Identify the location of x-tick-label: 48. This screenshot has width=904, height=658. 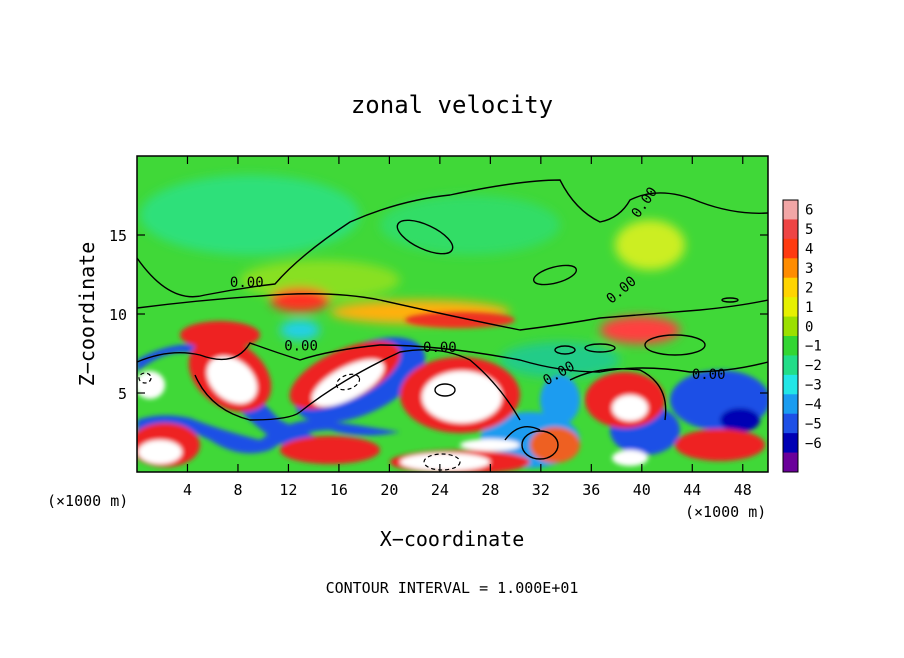
(743, 490).